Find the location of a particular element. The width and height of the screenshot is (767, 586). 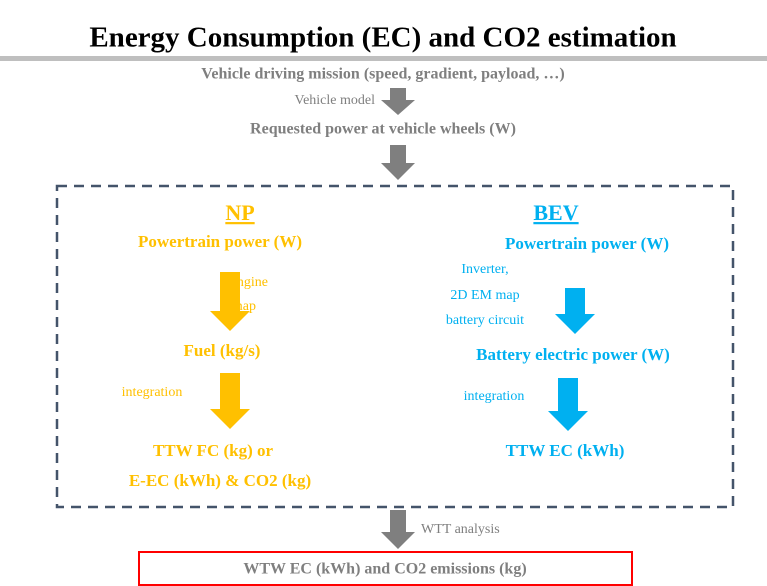

wtt-analysis: WTT analysis is located at coordinates (460, 529).